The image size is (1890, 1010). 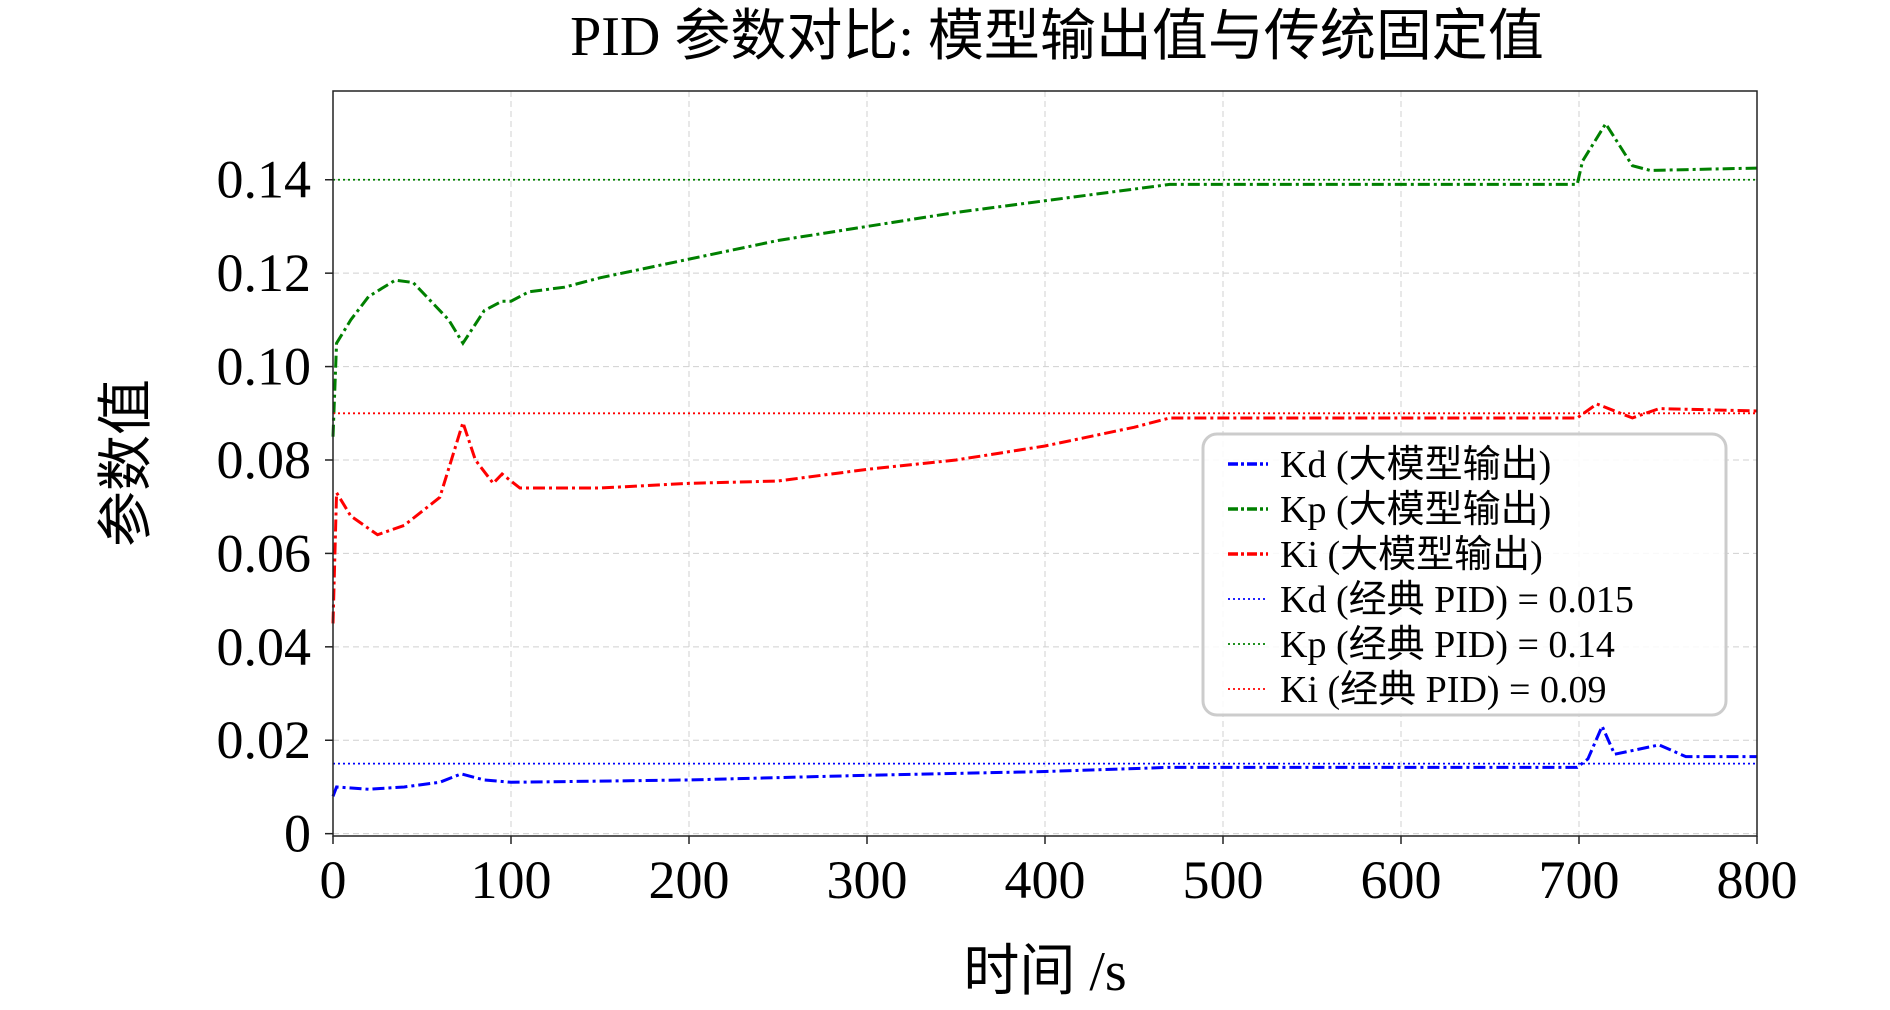 What do you see at coordinates (1457, 600) in the screenshot?
I see `legend-label: Kd (经典 PID) = 0.015` at bounding box center [1457, 600].